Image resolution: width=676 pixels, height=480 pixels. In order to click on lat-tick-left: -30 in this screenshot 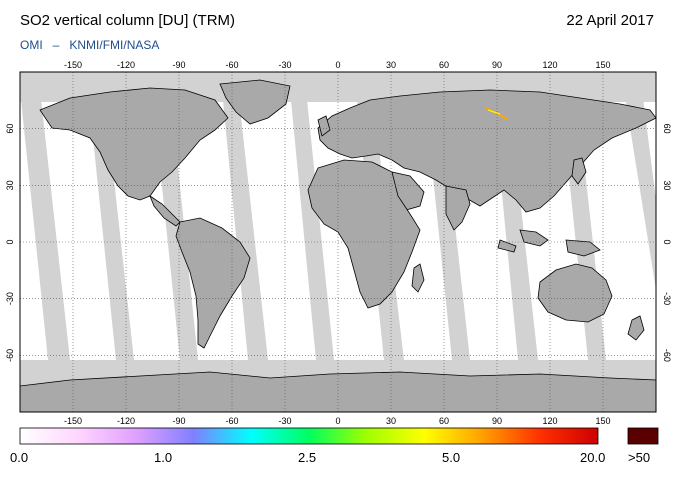, I will do `click(10, 298)`.